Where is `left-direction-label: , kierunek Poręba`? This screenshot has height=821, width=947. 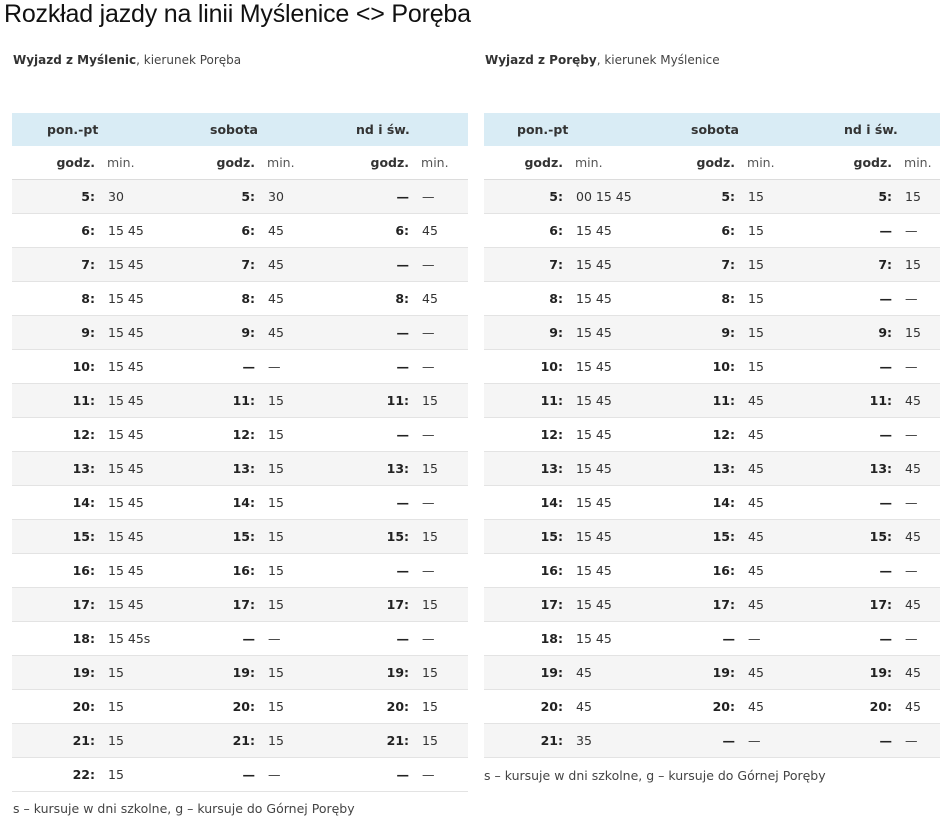 left-direction-label: , kierunek Poręba is located at coordinates (189, 60).